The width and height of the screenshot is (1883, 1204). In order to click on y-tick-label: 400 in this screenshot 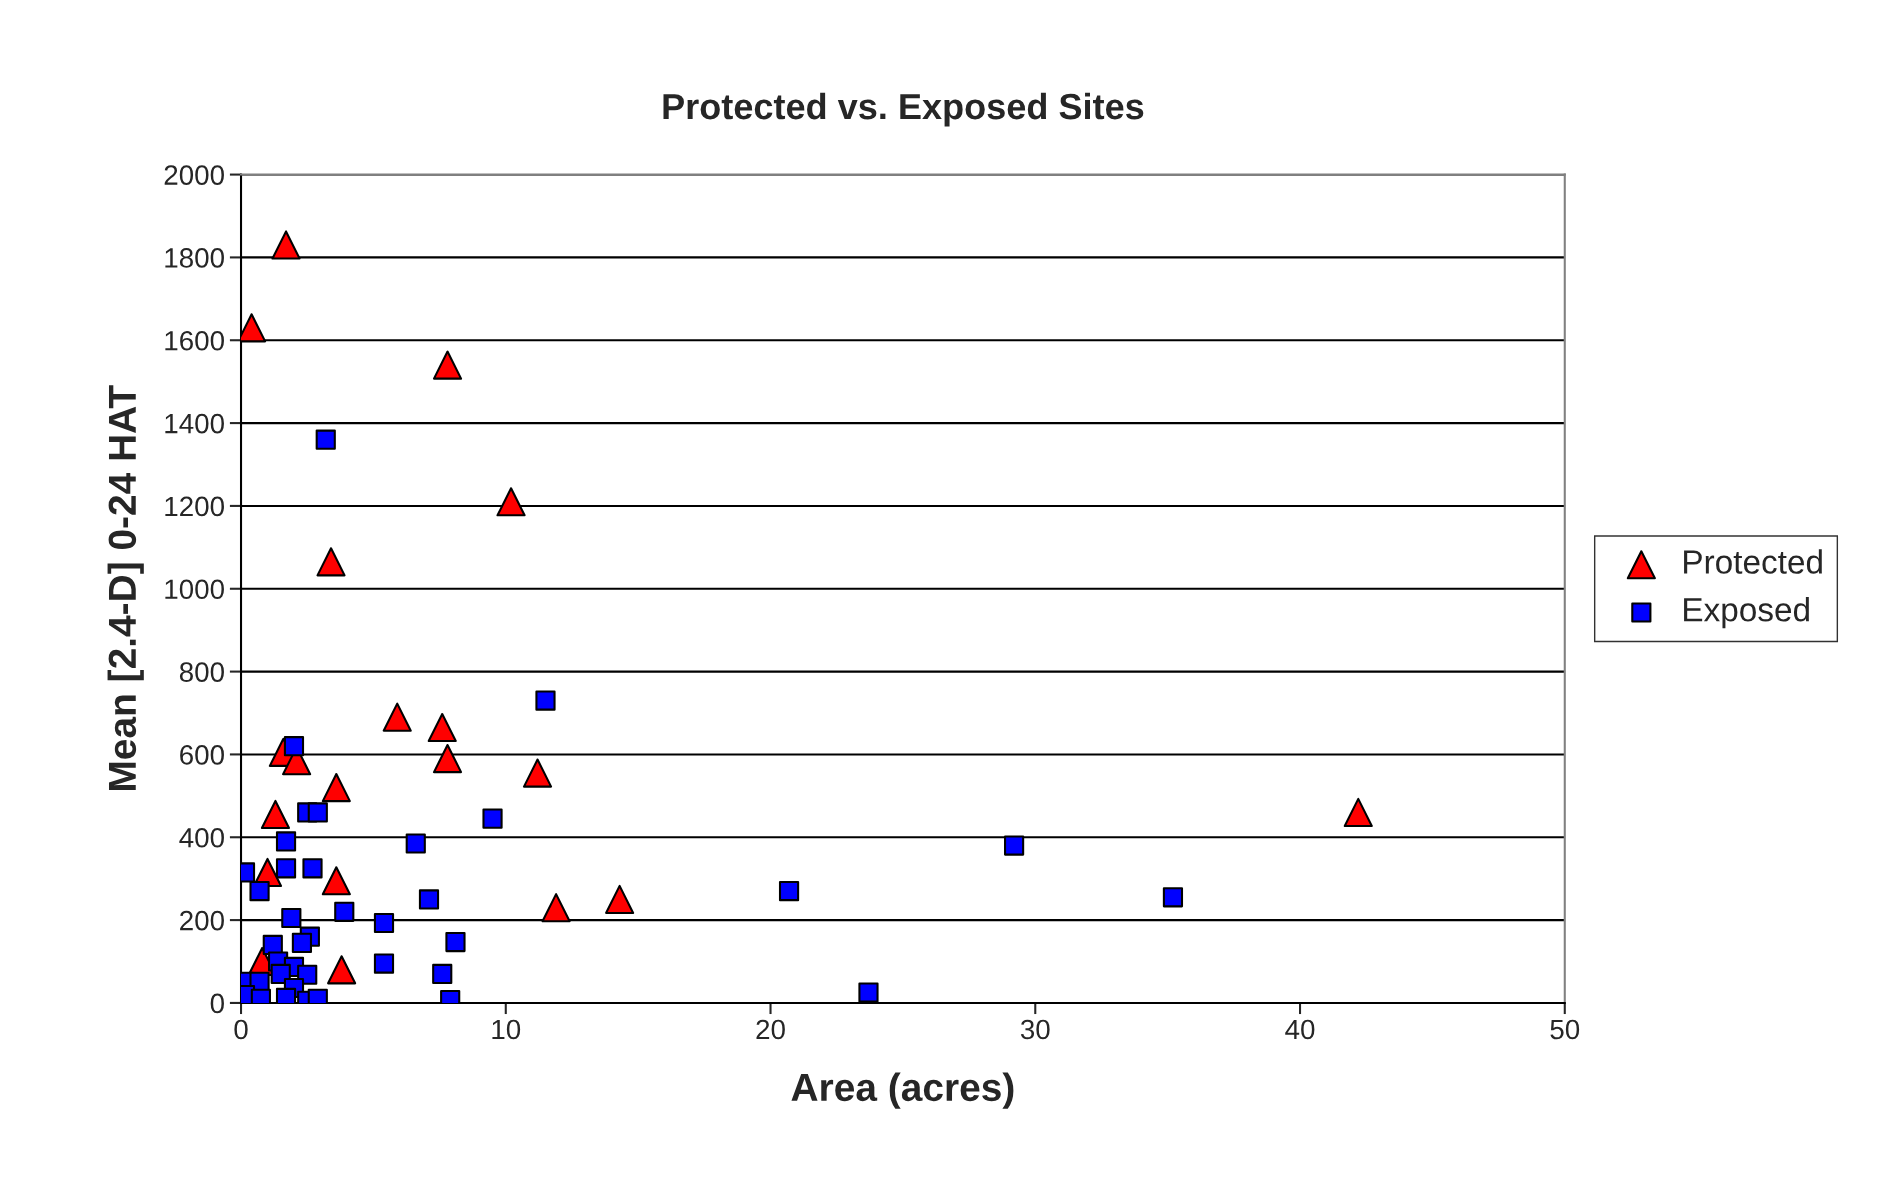, I will do `click(201, 837)`.